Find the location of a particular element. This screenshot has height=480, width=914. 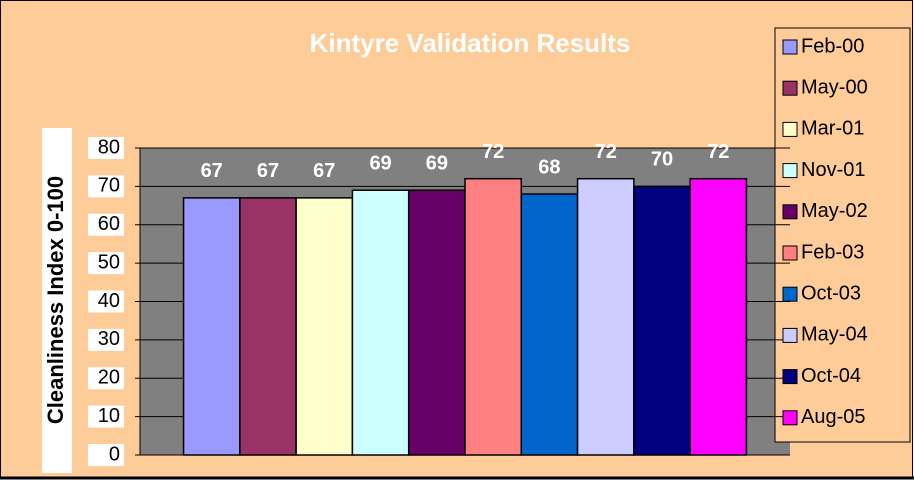

data-label: 68 is located at coordinates (549, 167).